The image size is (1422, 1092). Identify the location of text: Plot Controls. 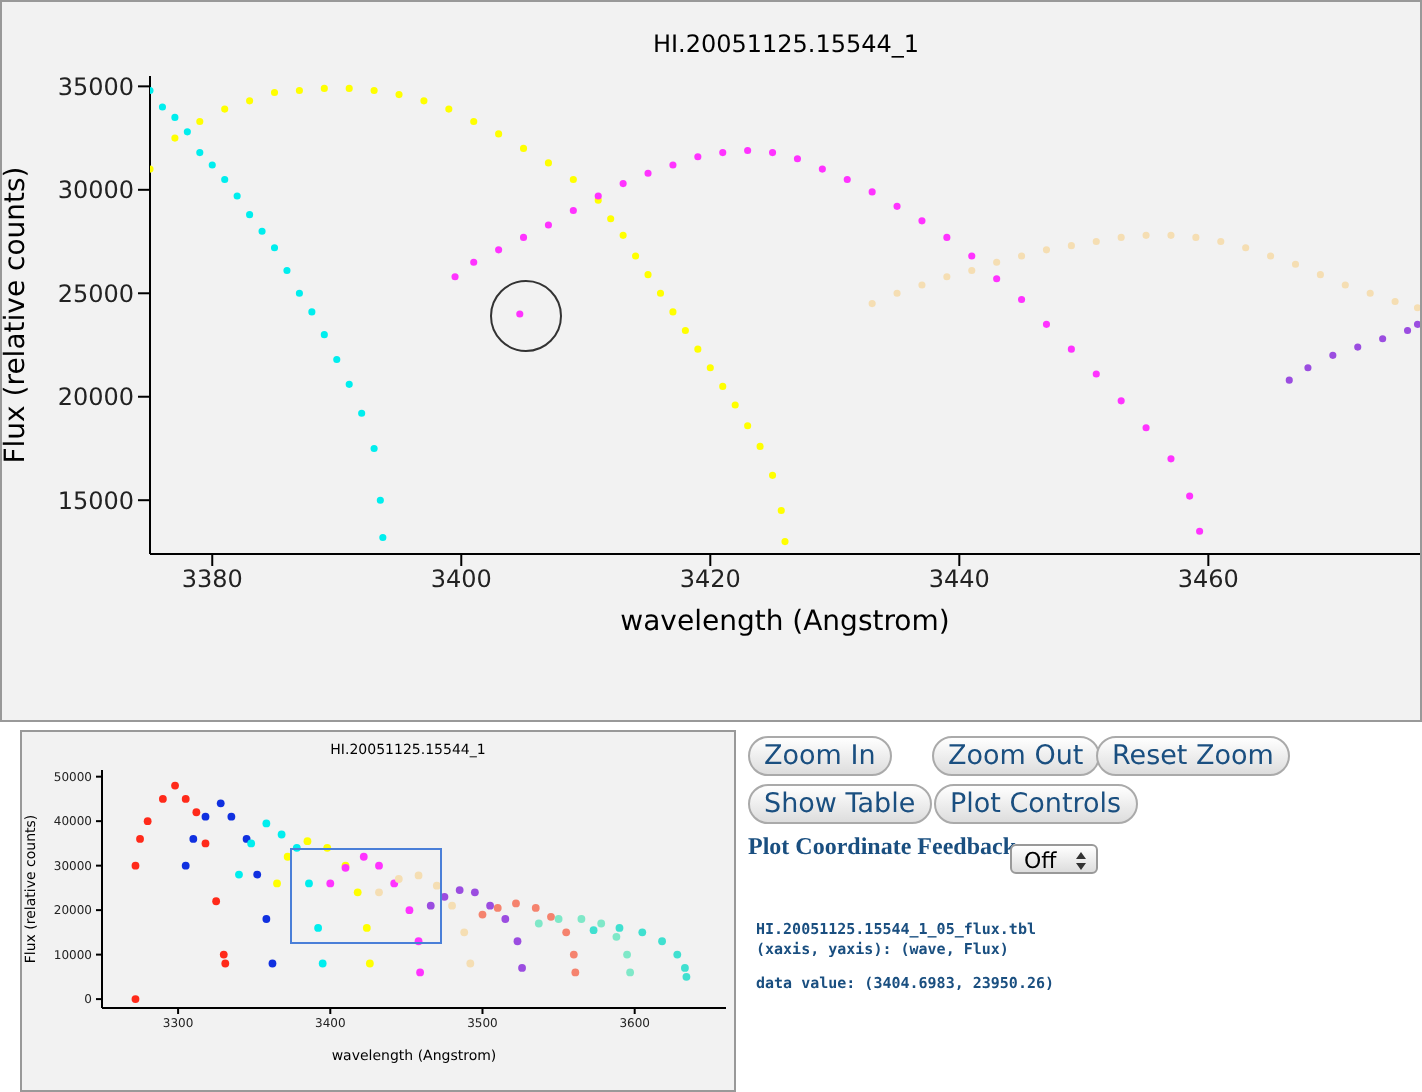
(1036, 804).